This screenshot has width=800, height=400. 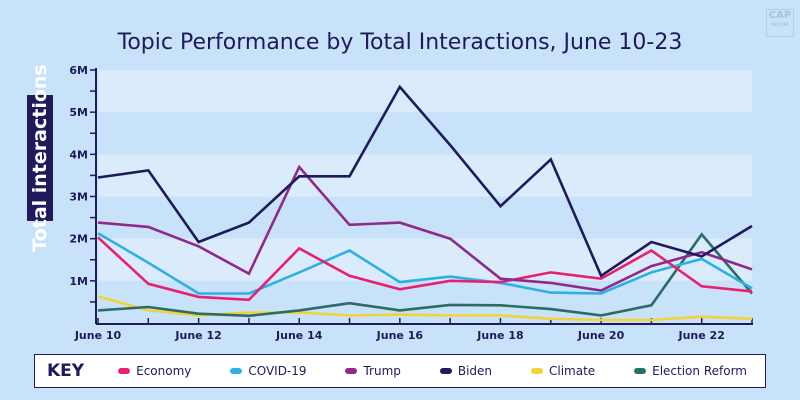 I want to click on y-tick-label: 4M, so click(x=78, y=154).